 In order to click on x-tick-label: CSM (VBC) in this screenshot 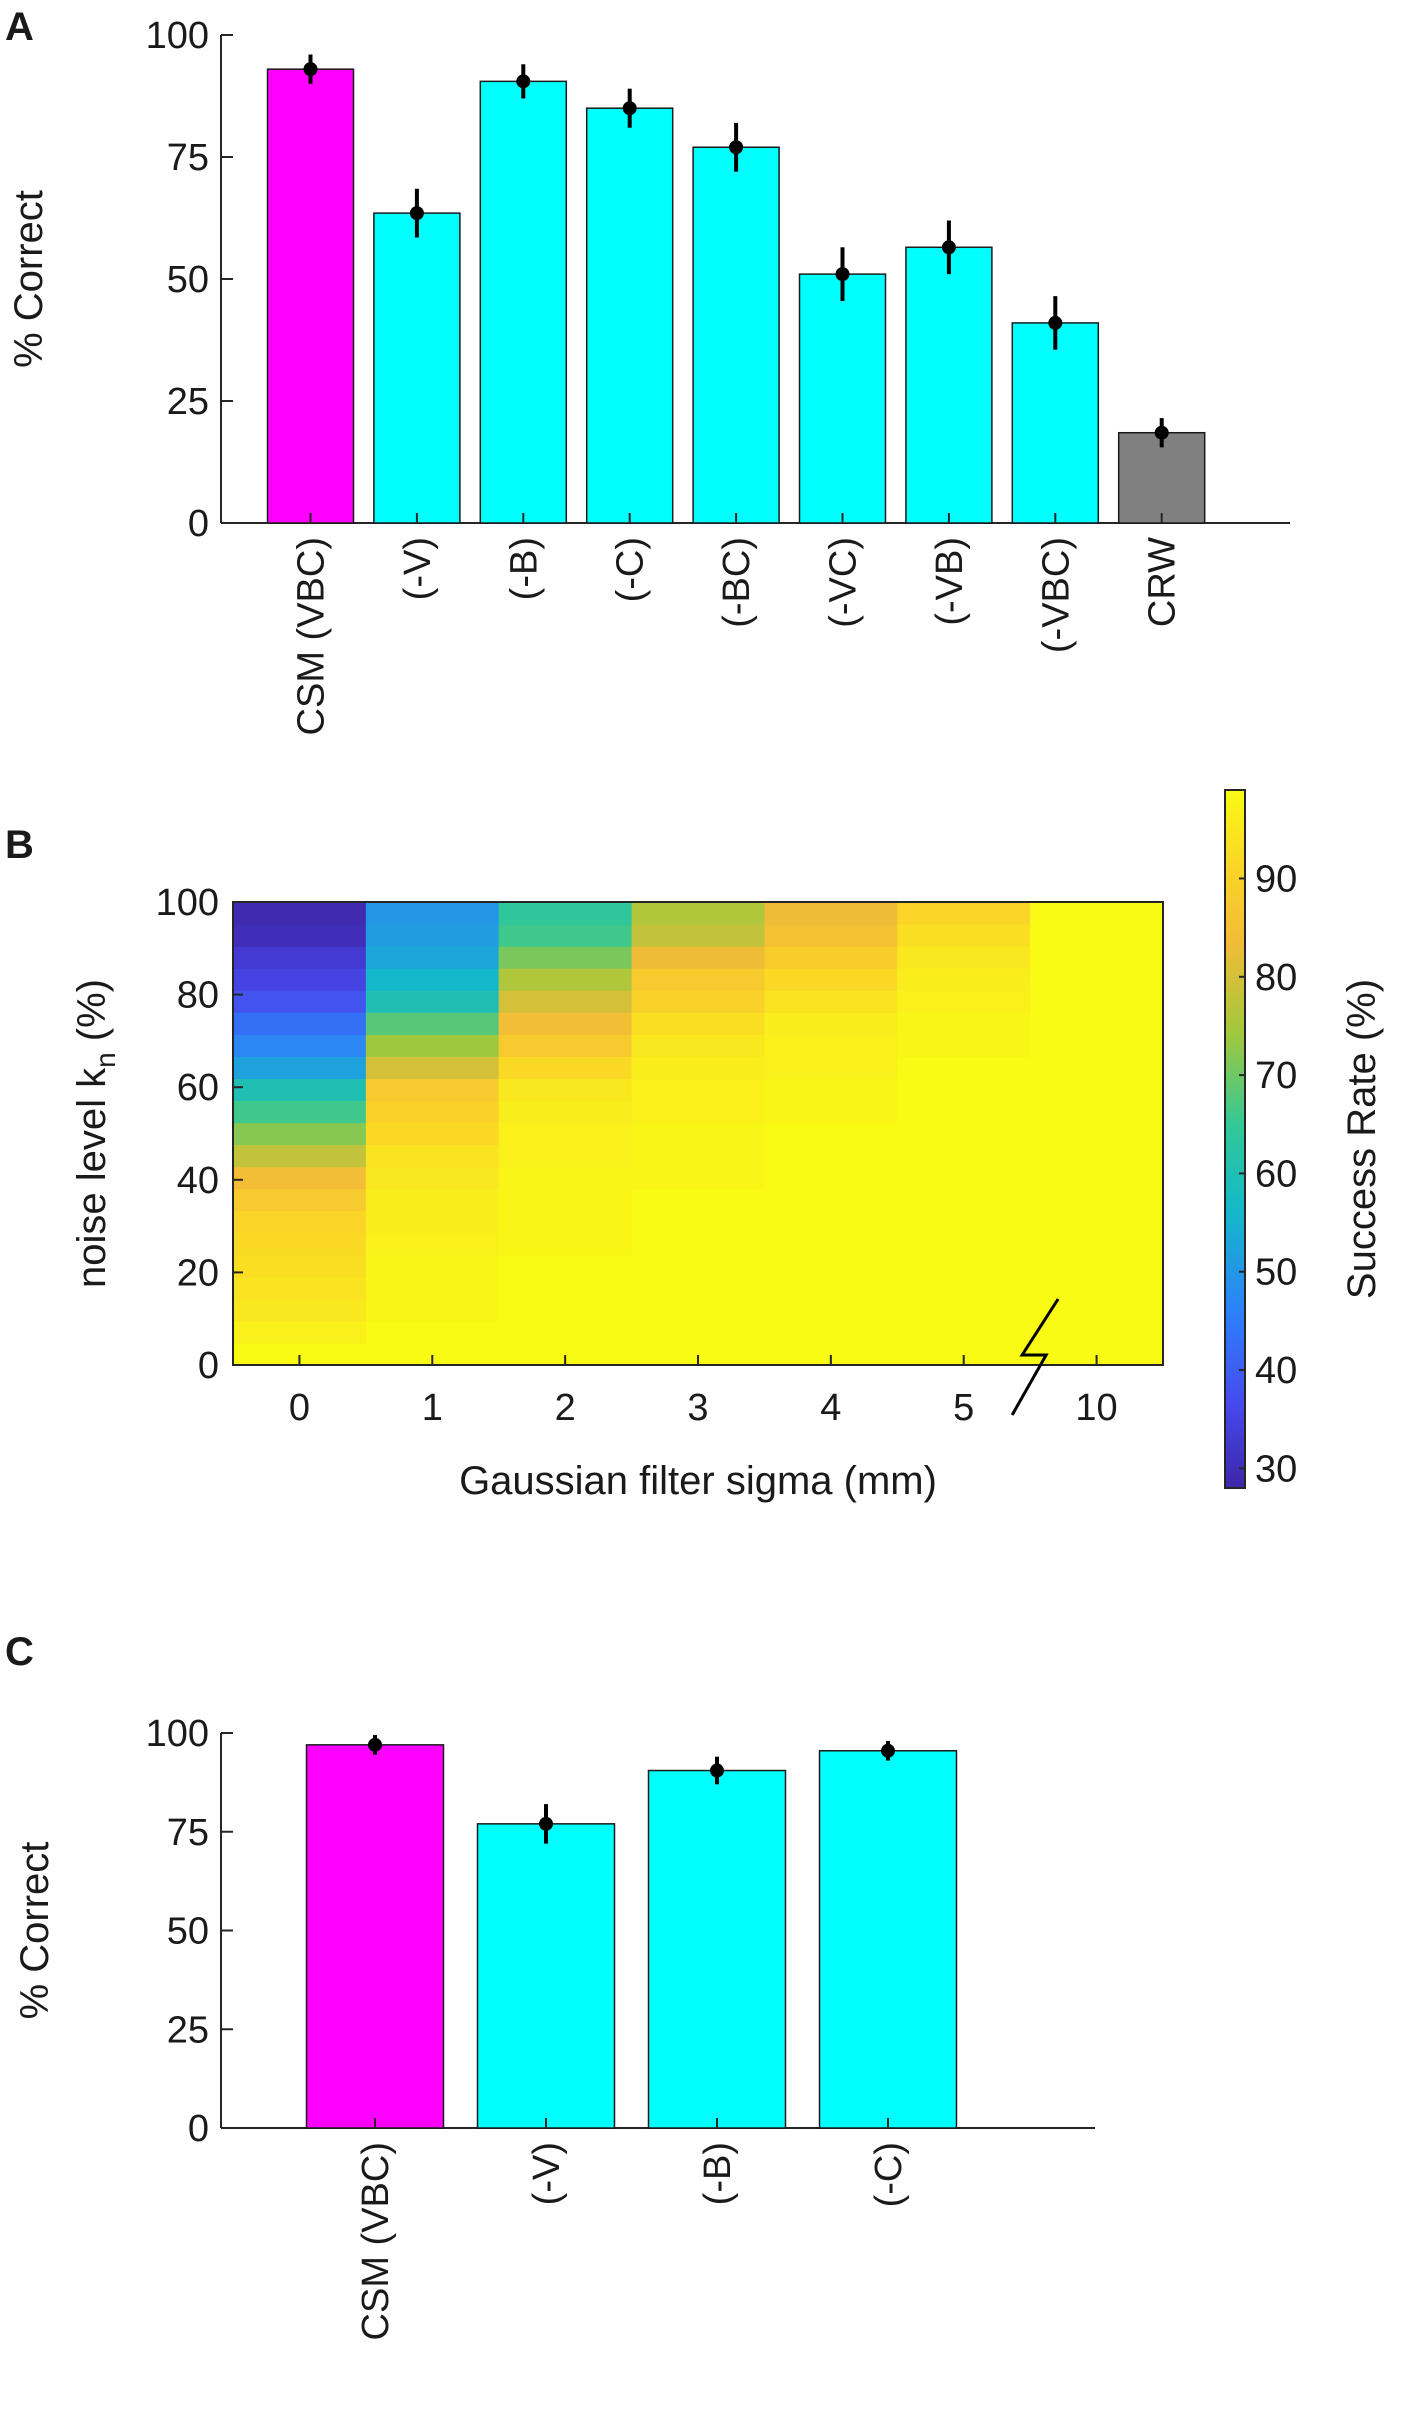, I will do `click(312, 636)`.